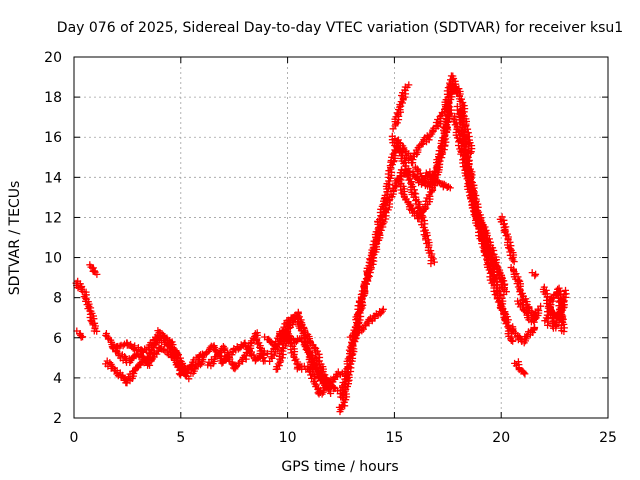  Describe the element at coordinates (288, 438) in the screenshot. I see `x-tick-label: 10` at that location.